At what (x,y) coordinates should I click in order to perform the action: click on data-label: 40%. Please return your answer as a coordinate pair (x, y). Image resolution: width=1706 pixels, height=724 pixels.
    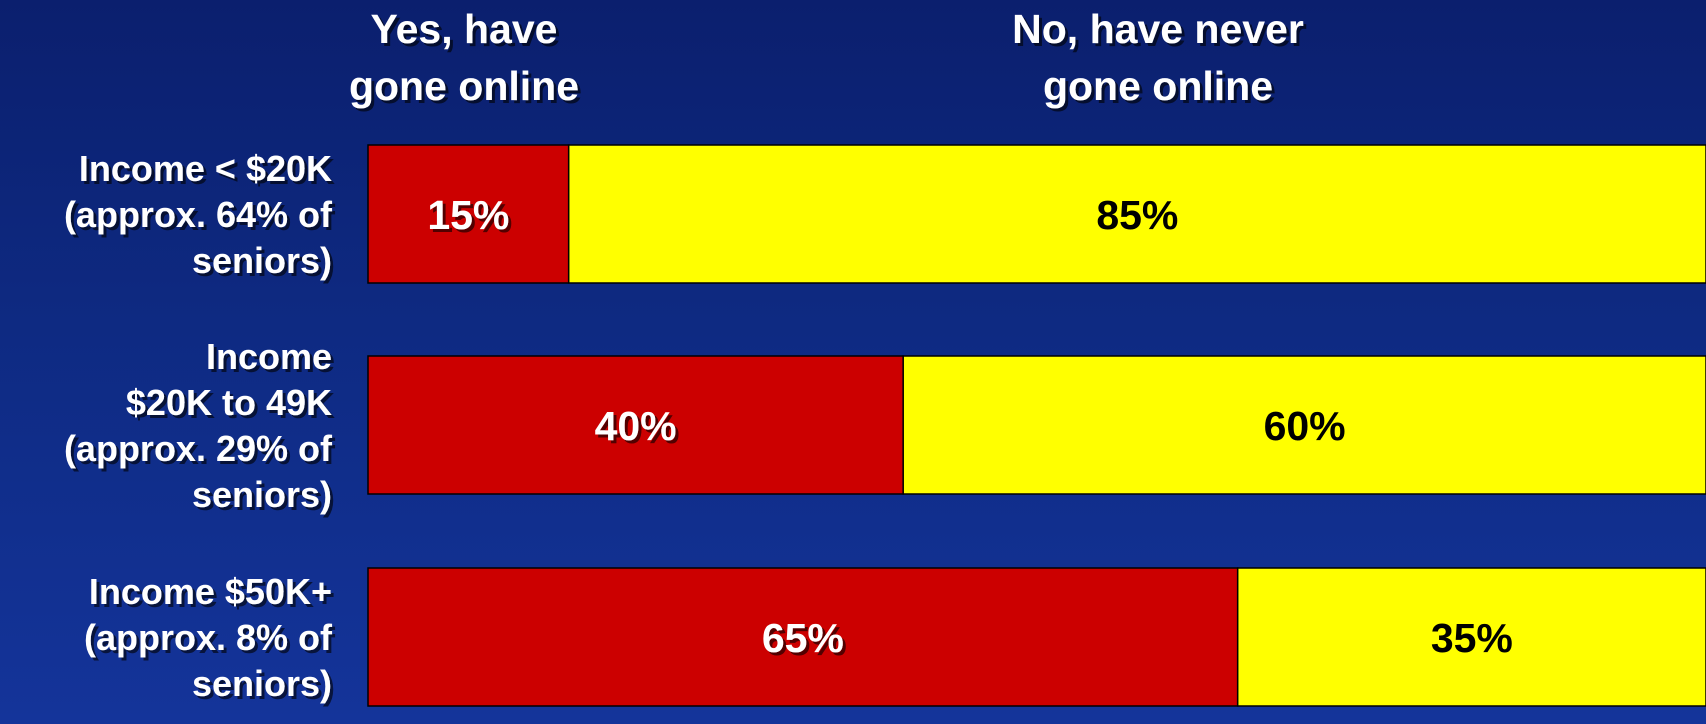
    Looking at the image, I should click on (636, 426).